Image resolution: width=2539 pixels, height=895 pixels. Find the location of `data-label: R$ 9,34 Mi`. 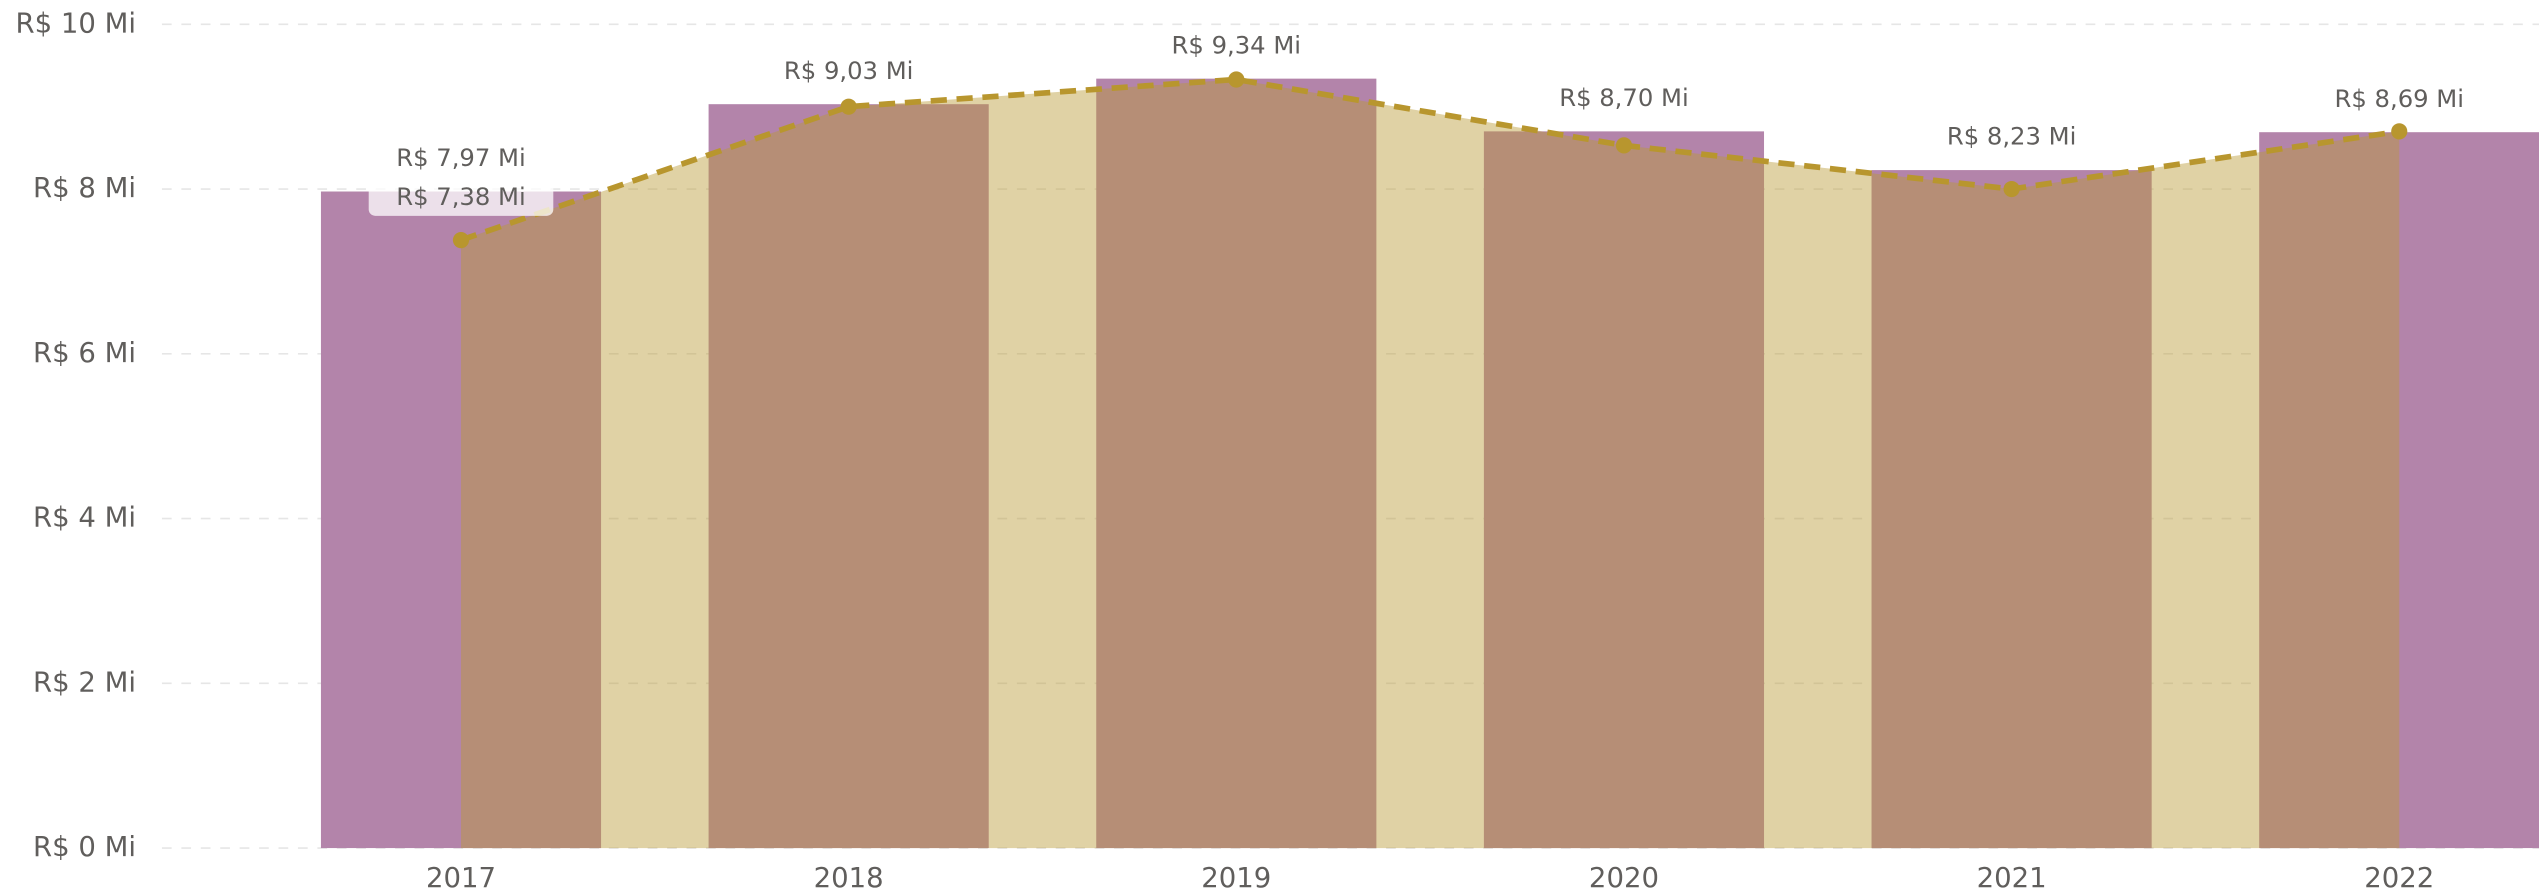

data-label: R$ 9,34 Mi is located at coordinates (1236, 44).